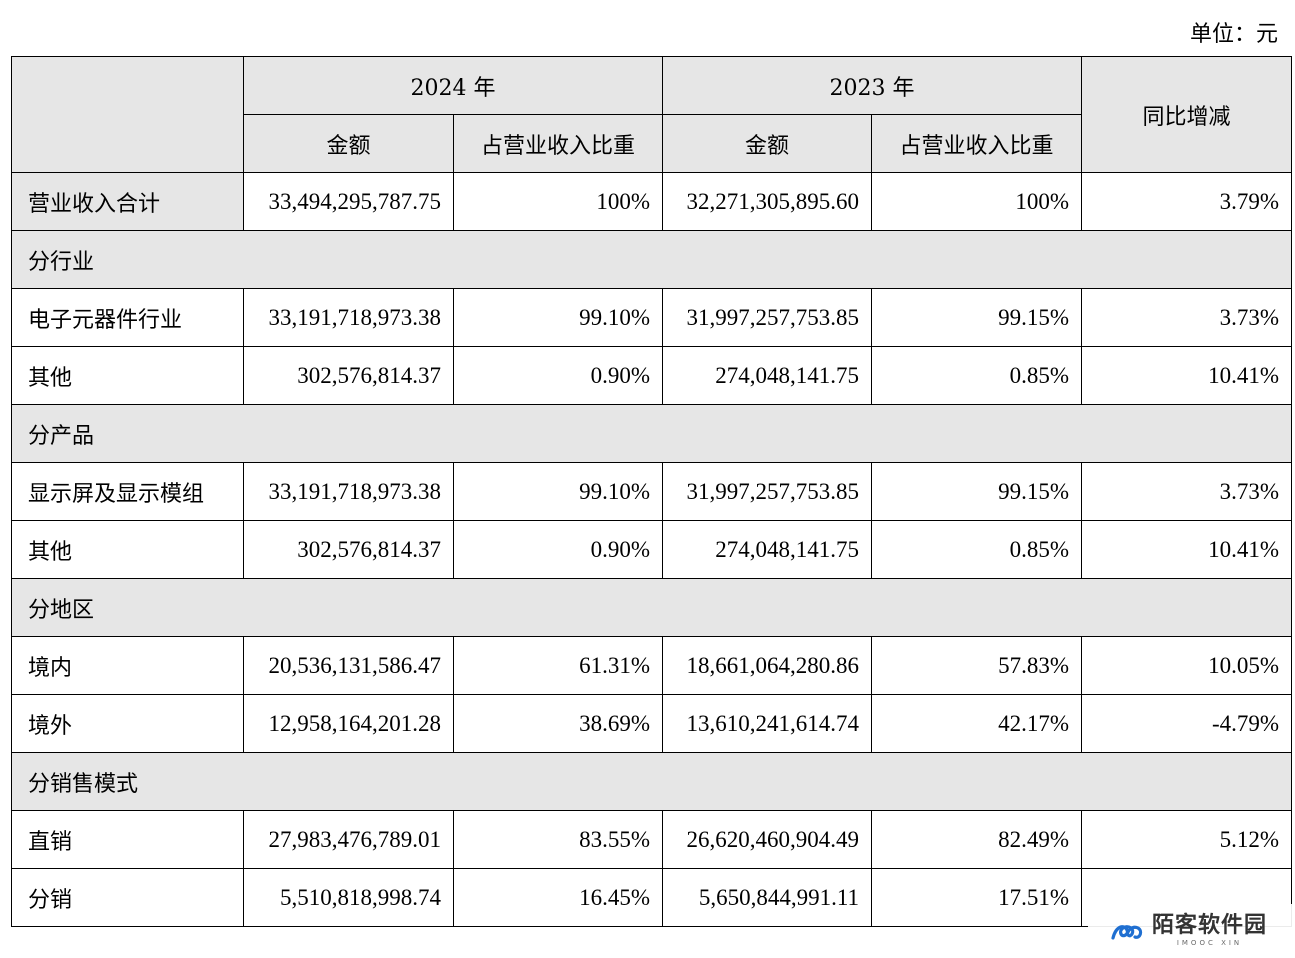  I want to click on watermark: 陌客软件园 IMOOC XIN, so click(1191, 931).